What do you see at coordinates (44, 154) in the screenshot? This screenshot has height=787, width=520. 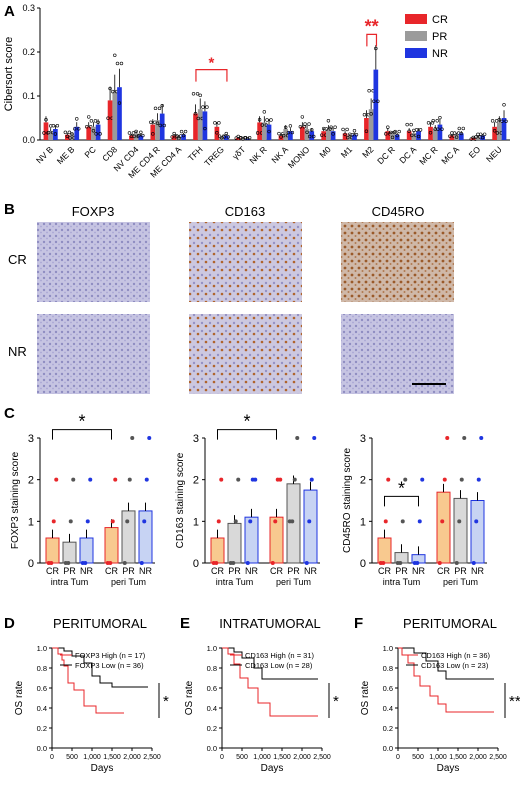 I see `panel-a-xtick-label: NV B` at bounding box center [44, 154].